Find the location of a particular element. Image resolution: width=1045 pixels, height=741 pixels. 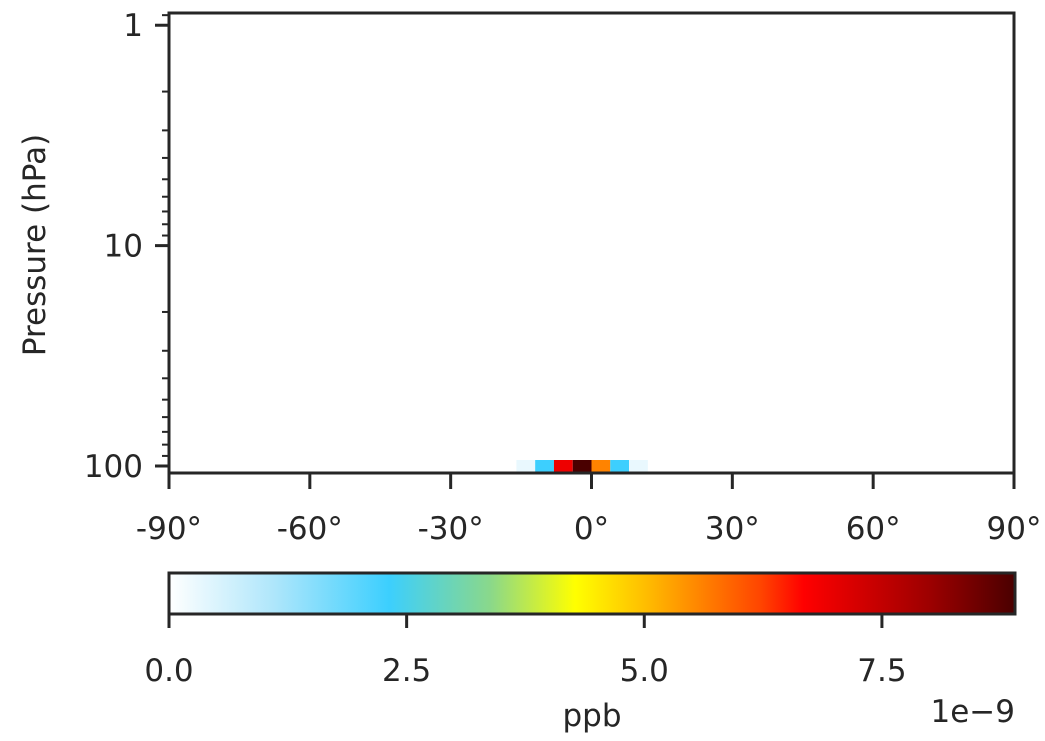

colorbar-tick-label-1: 2.5 is located at coordinates (406, 671).